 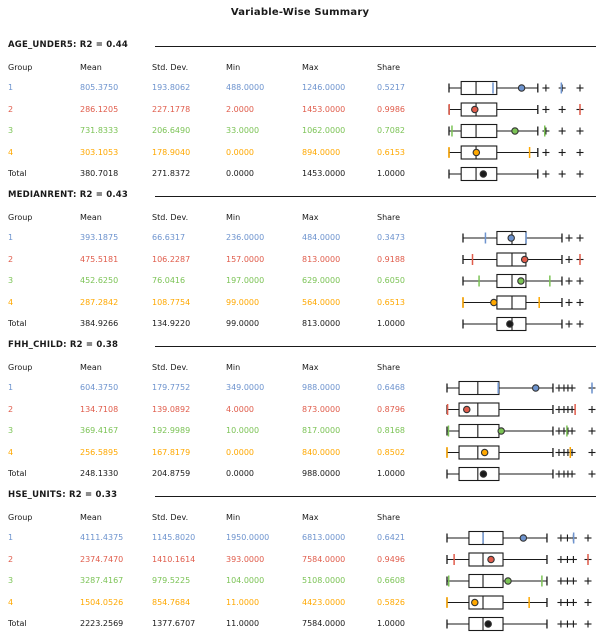 I want to click on section-heading: AGE_UNDER5: R2 = 0.44, so click(x=68, y=45).